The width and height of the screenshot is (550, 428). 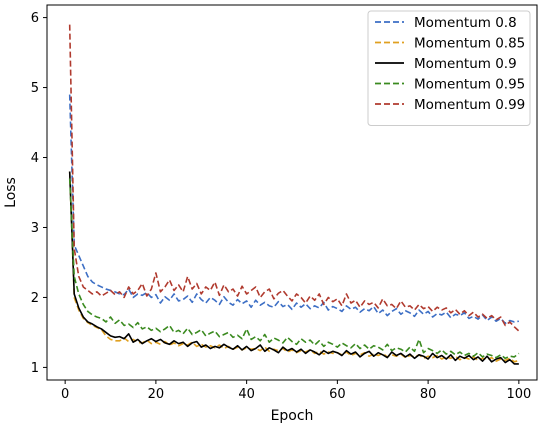 I want to click on y-axis-label: Loss, so click(x=11, y=192).